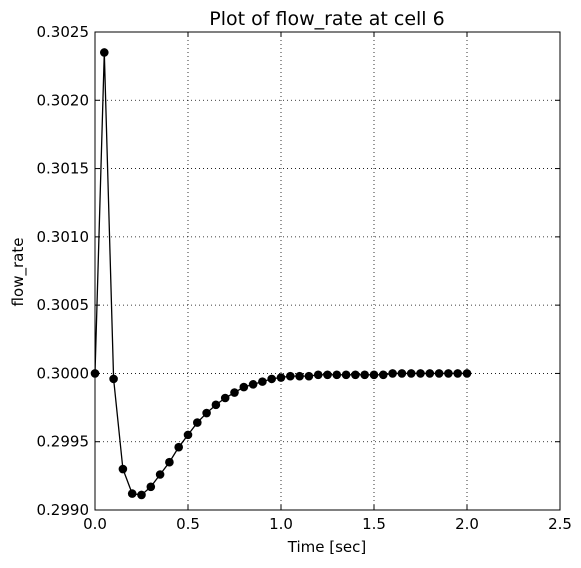 The width and height of the screenshot is (581, 568). Describe the element at coordinates (63, 237) in the screenshot. I see `y-tick-label: 0.3010` at that location.